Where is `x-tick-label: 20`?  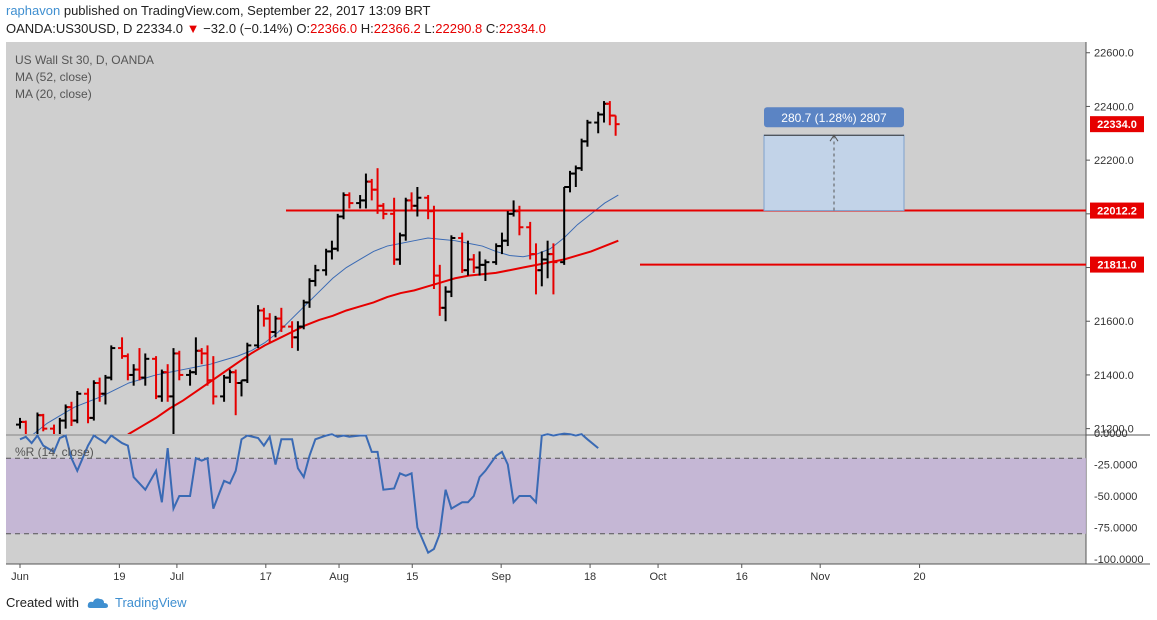 x-tick-label: 20 is located at coordinates (919, 577).